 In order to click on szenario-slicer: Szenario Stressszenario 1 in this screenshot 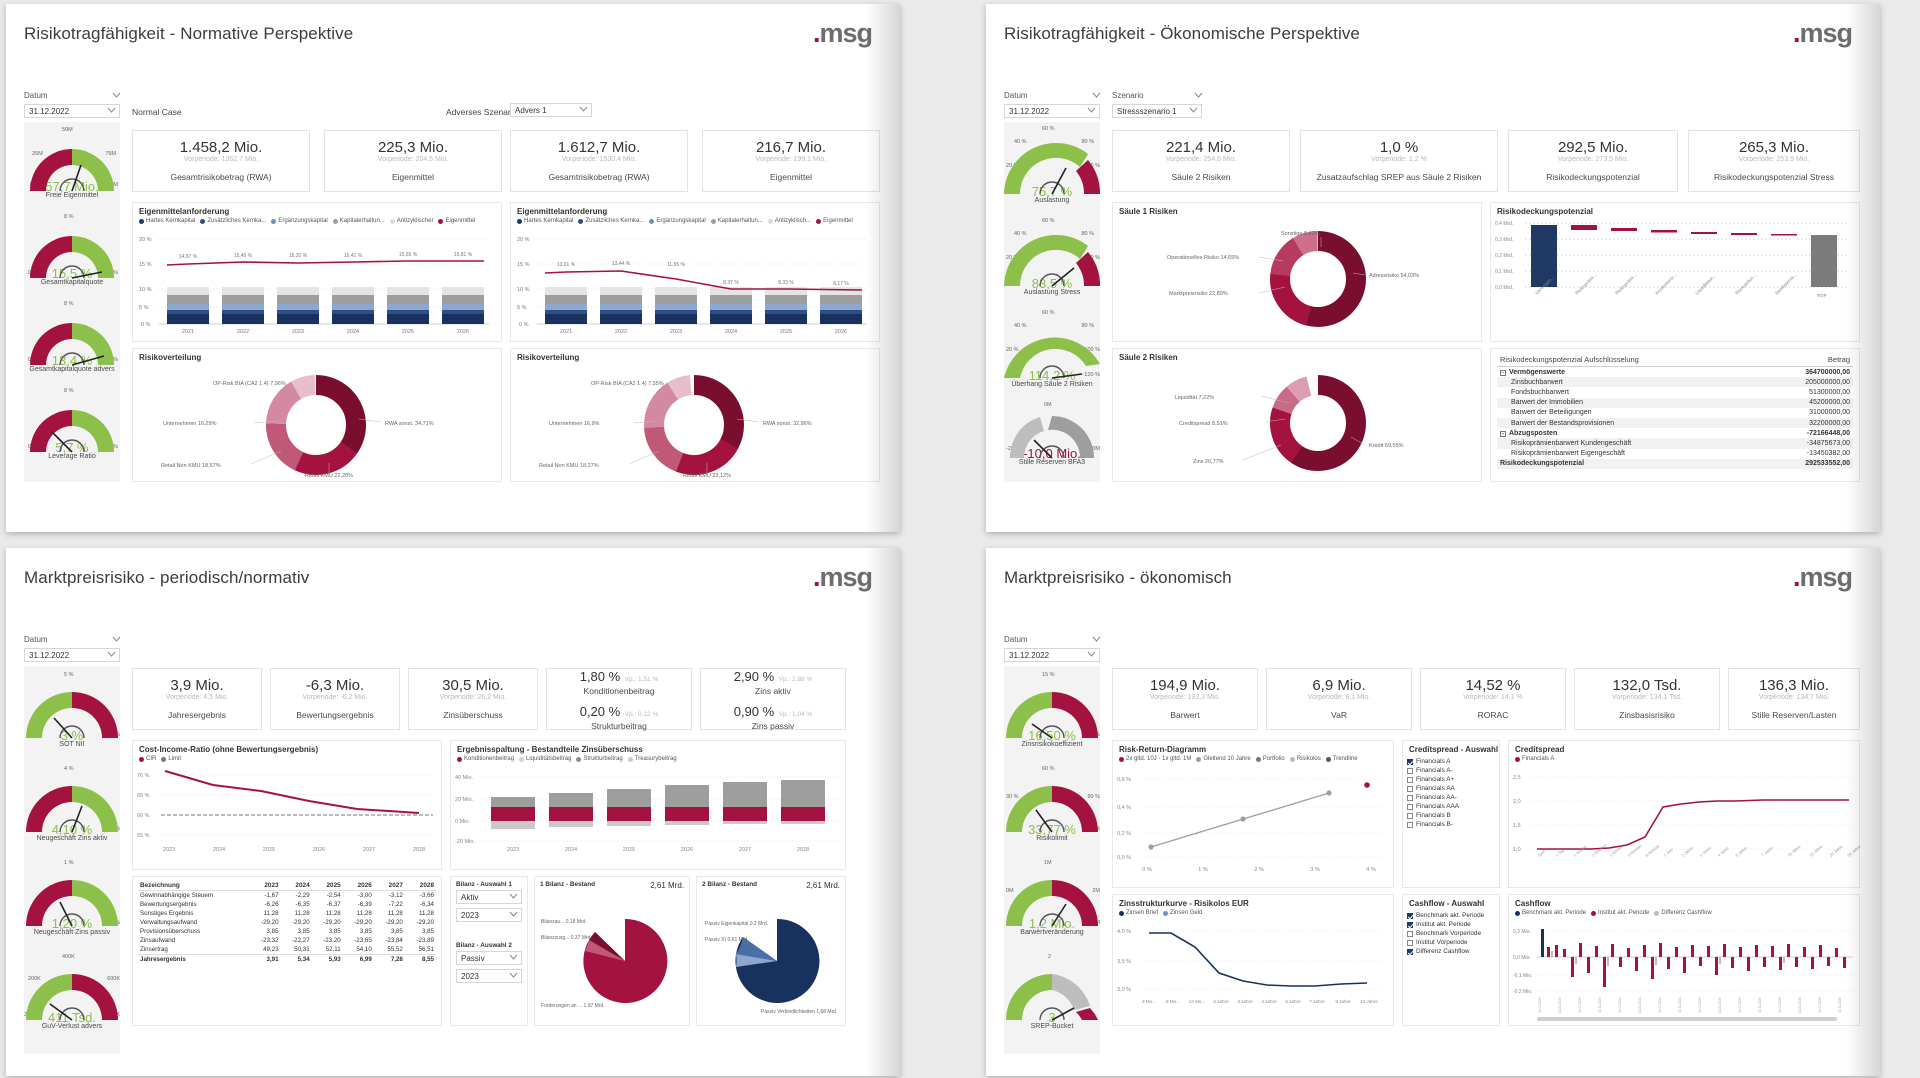, I will do `click(1157, 103)`.